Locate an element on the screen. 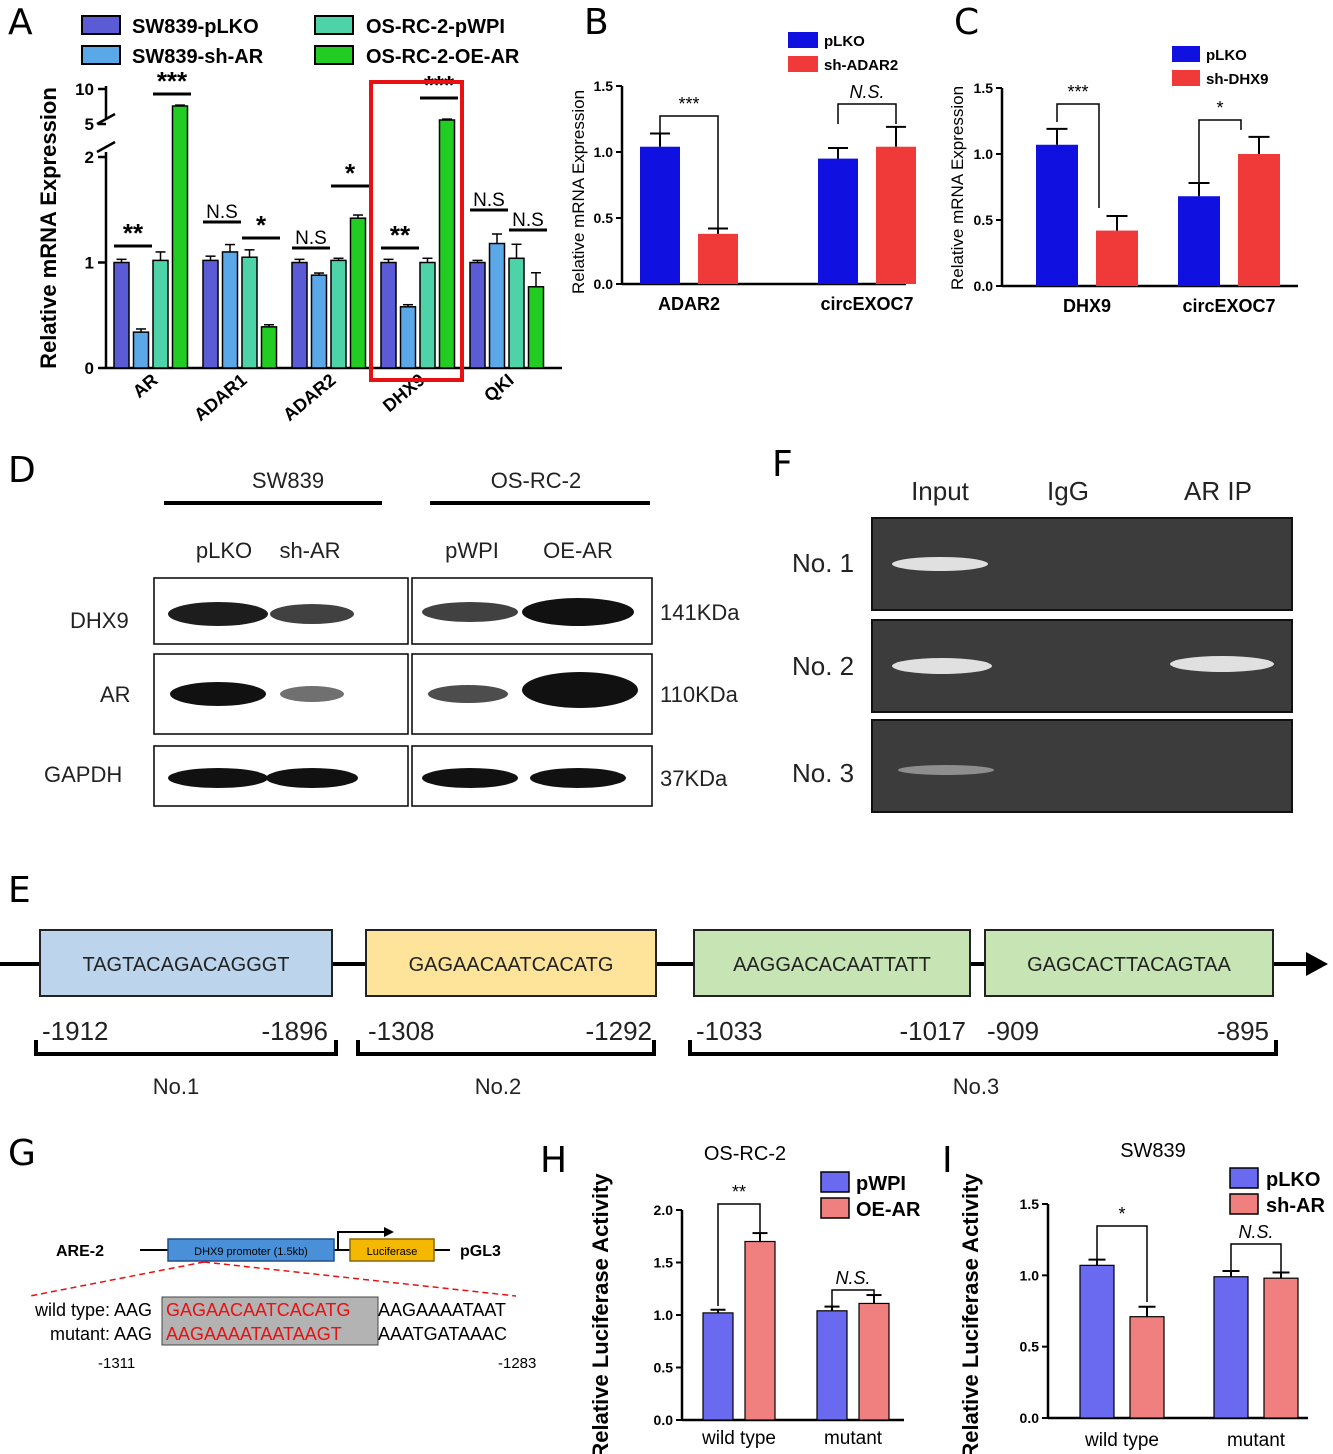 The width and height of the screenshot is (1333, 1454). y-tick-label-3-4: 2.0 is located at coordinates (664, 1210).